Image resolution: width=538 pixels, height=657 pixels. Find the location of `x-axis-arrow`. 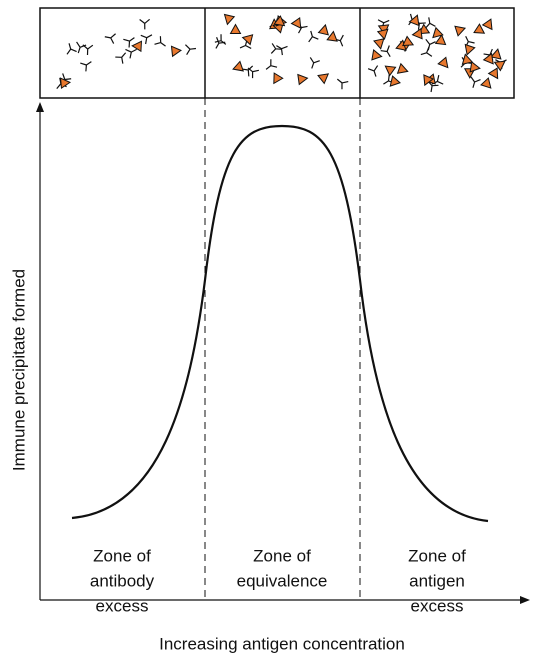

x-axis-arrow is located at coordinates (525, 600).